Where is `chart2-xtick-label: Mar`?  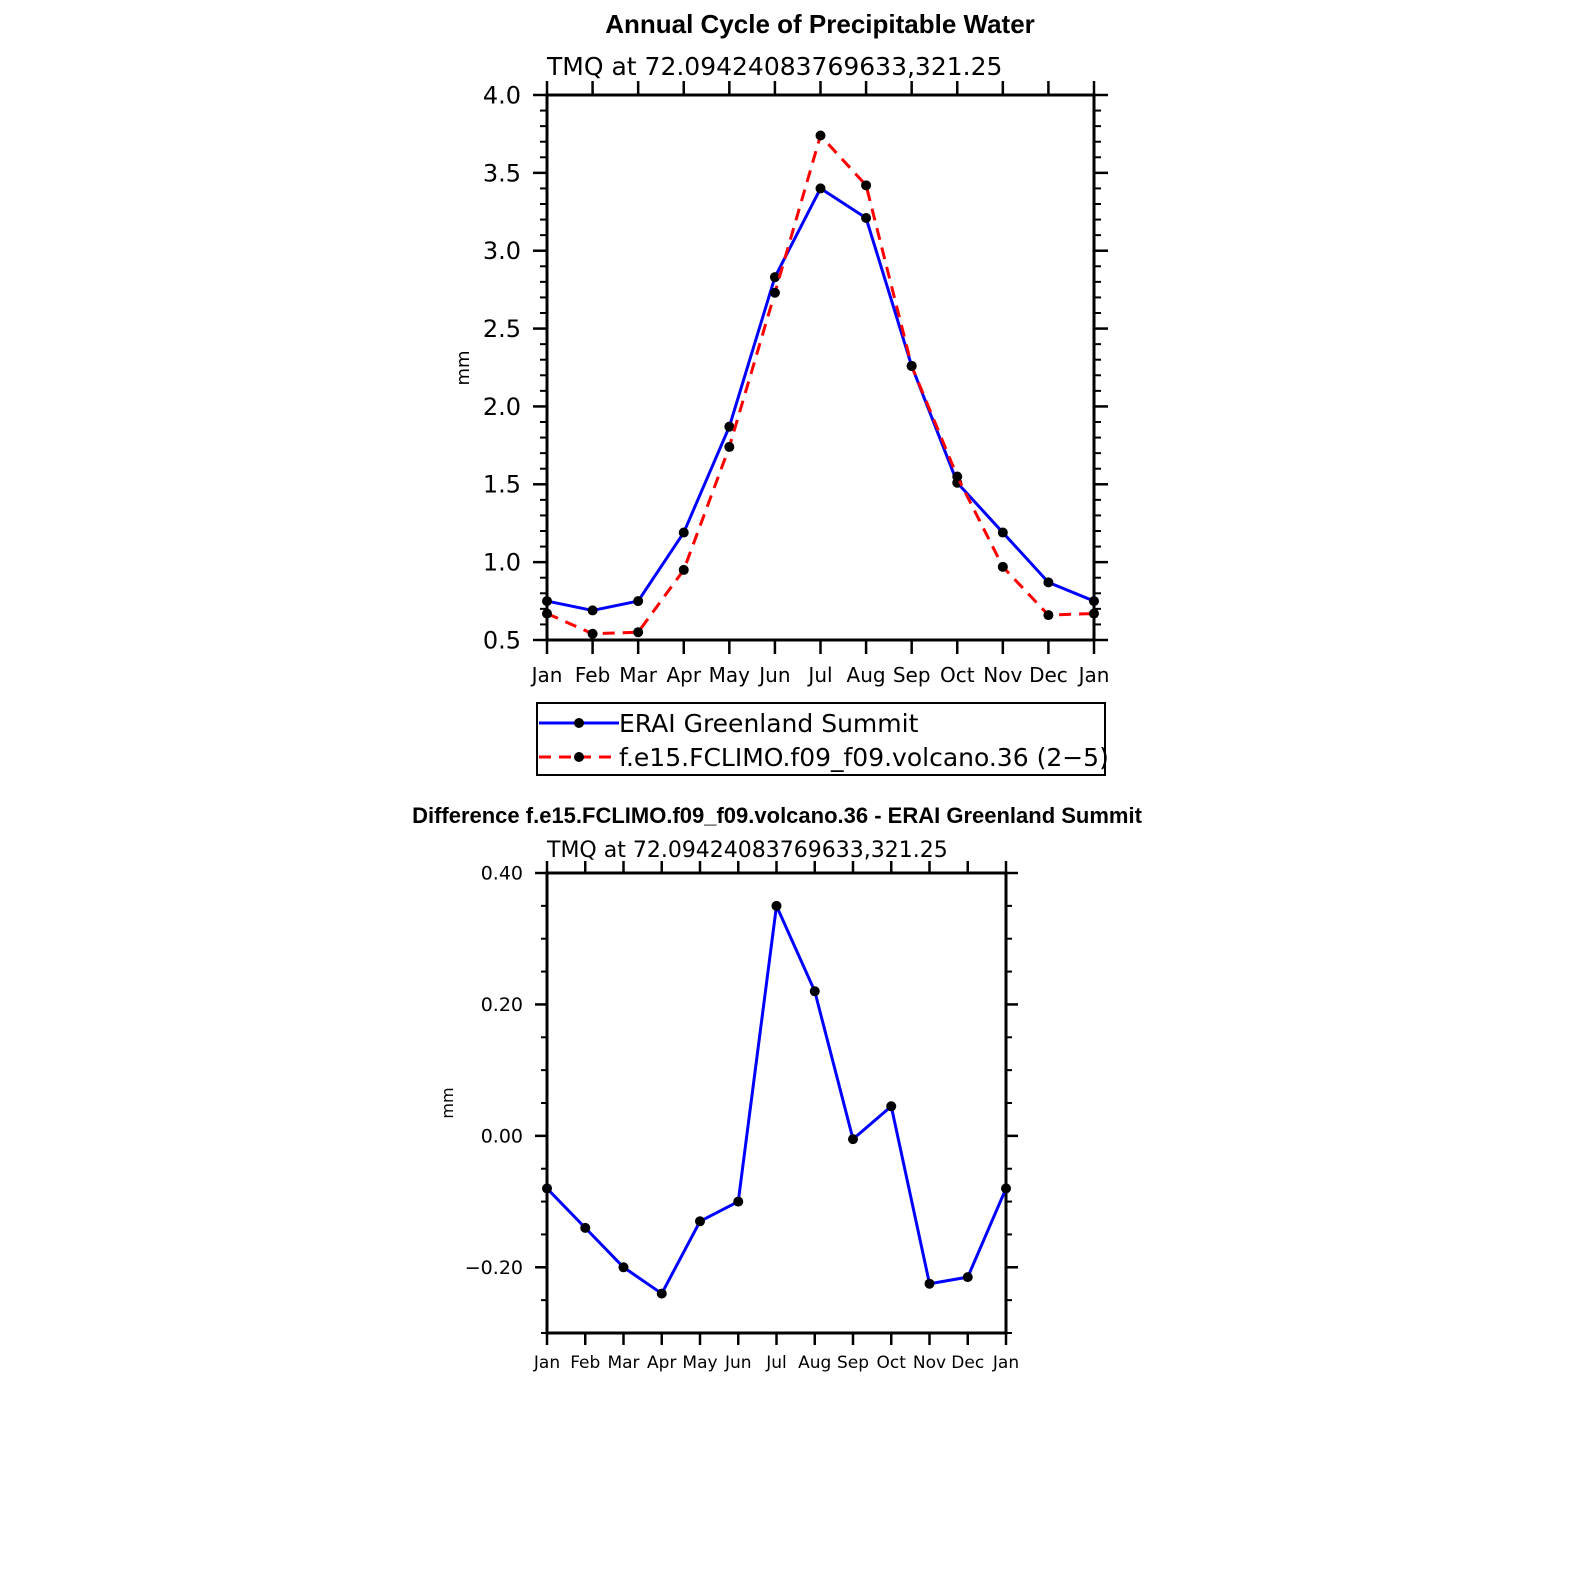
chart2-xtick-label: Mar is located at coordinates (623, 1363).